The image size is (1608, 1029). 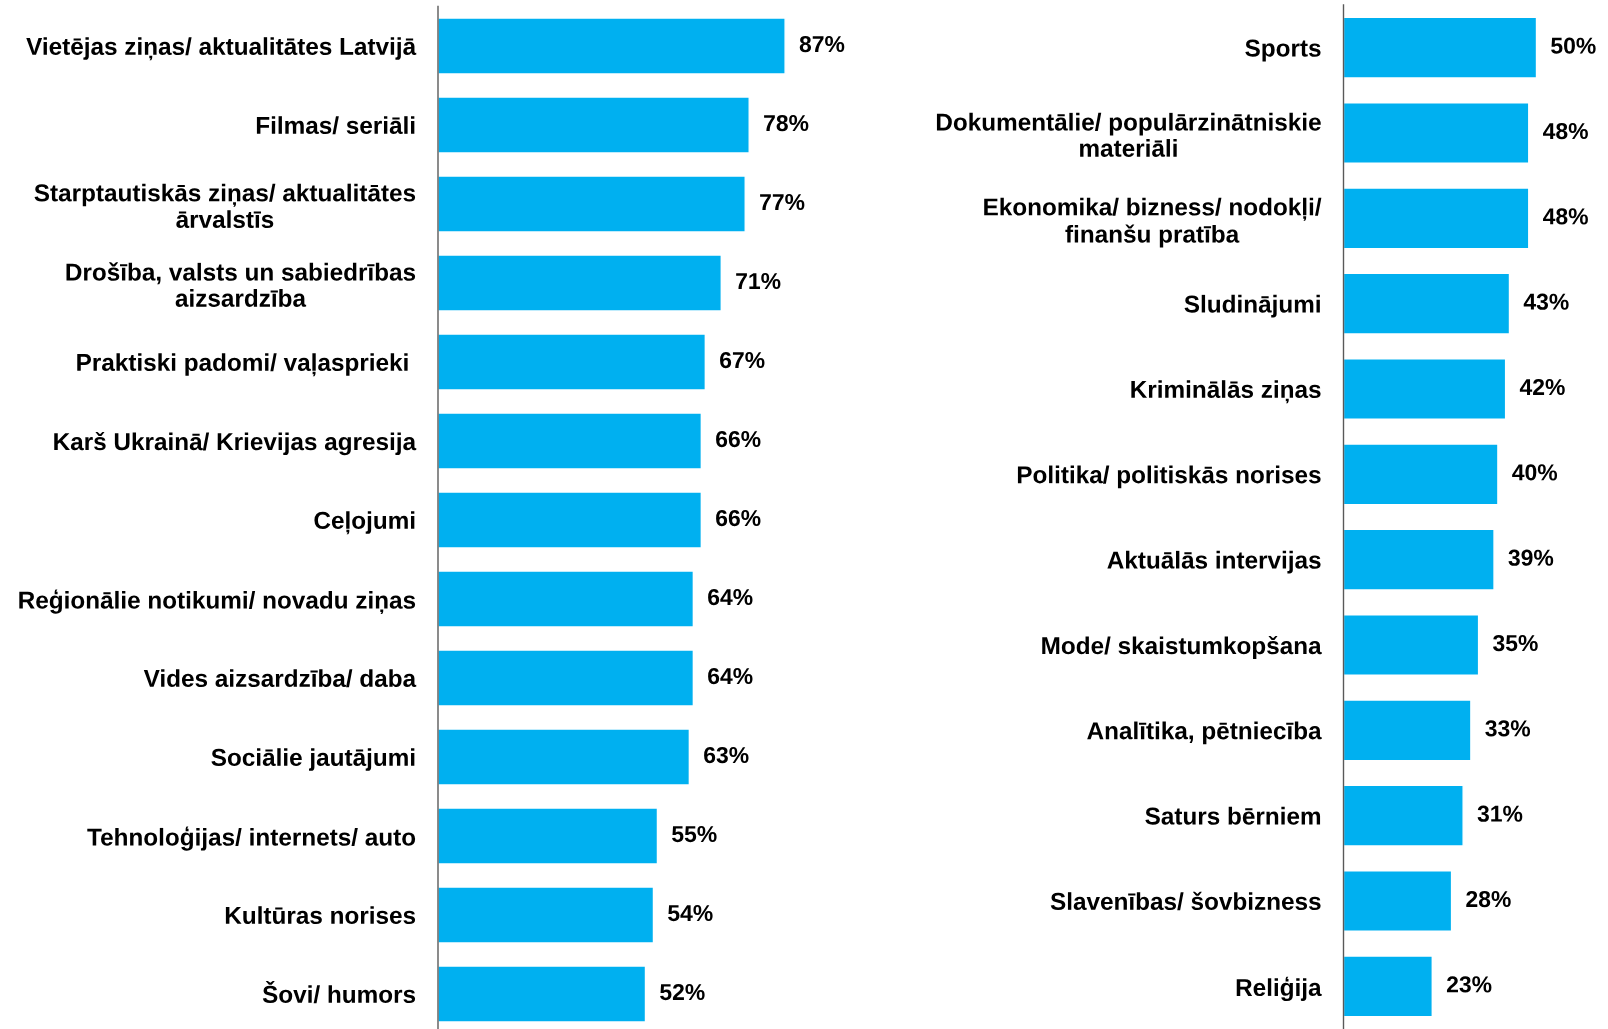 I want to click on data-label: 31%, so click(x=1500, y=813).